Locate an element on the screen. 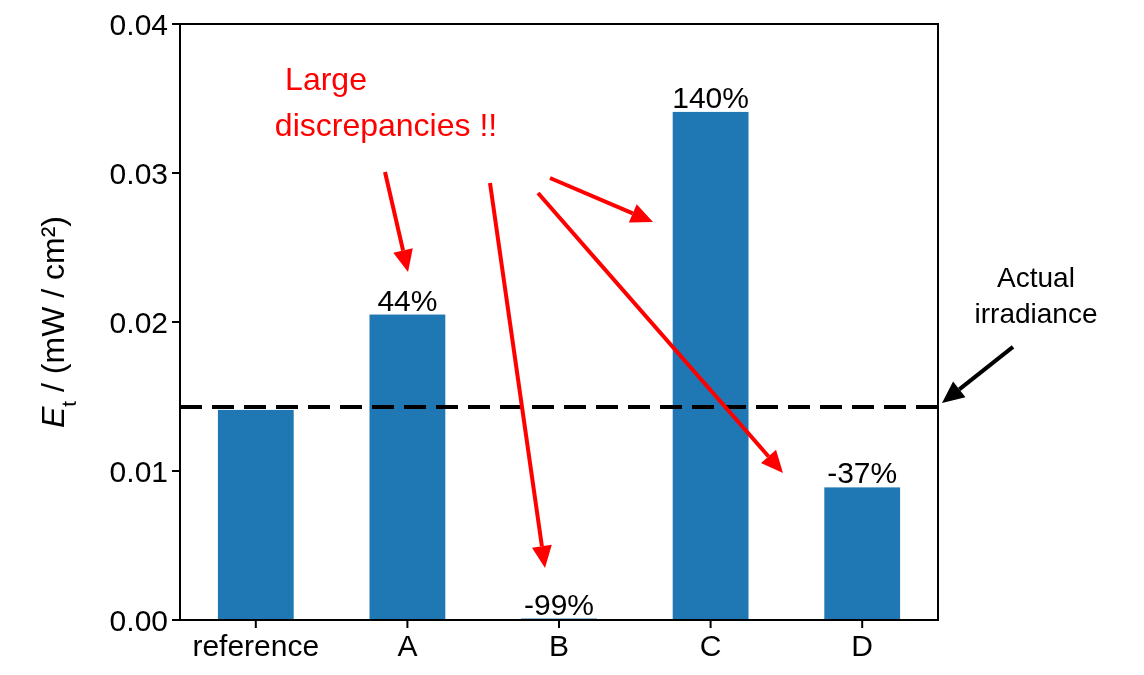 Image resolution: width=1144 pixels, height=675 pixels. annotation: Large discrepancies !! is located at coordinates (386, 102).